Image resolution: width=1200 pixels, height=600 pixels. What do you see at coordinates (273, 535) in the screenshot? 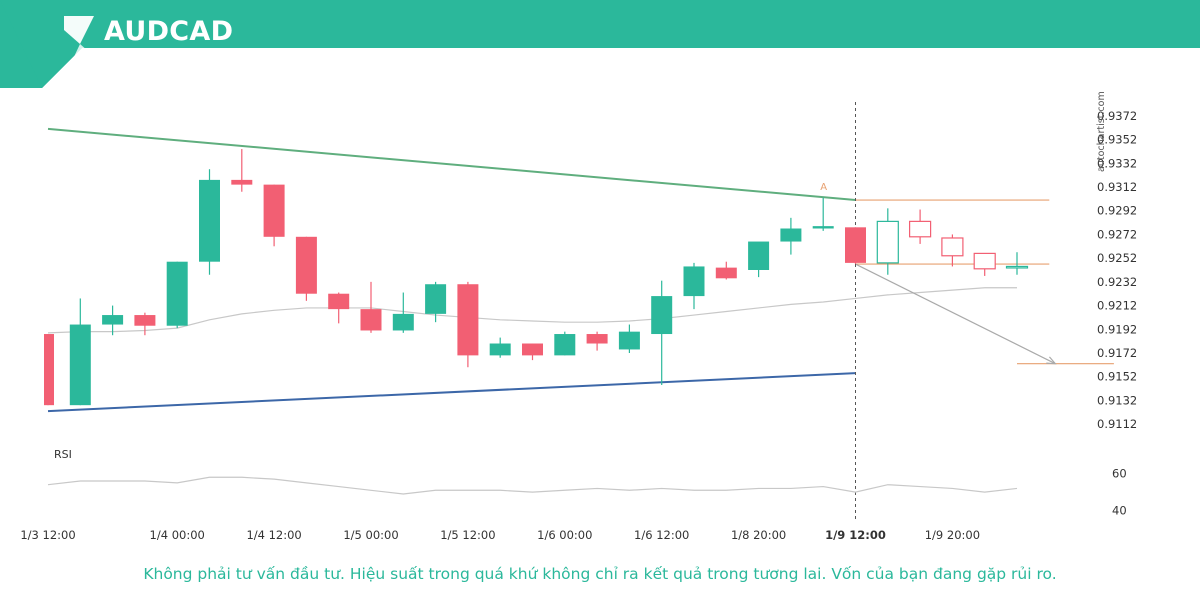
I see `x-tick-label: 1/4 12:00` at bounding box center [273, 535].